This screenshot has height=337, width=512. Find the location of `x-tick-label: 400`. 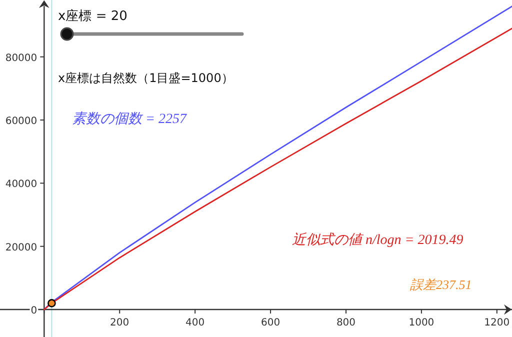

x-tick-label: 400 is located at coordinates (195, 323).